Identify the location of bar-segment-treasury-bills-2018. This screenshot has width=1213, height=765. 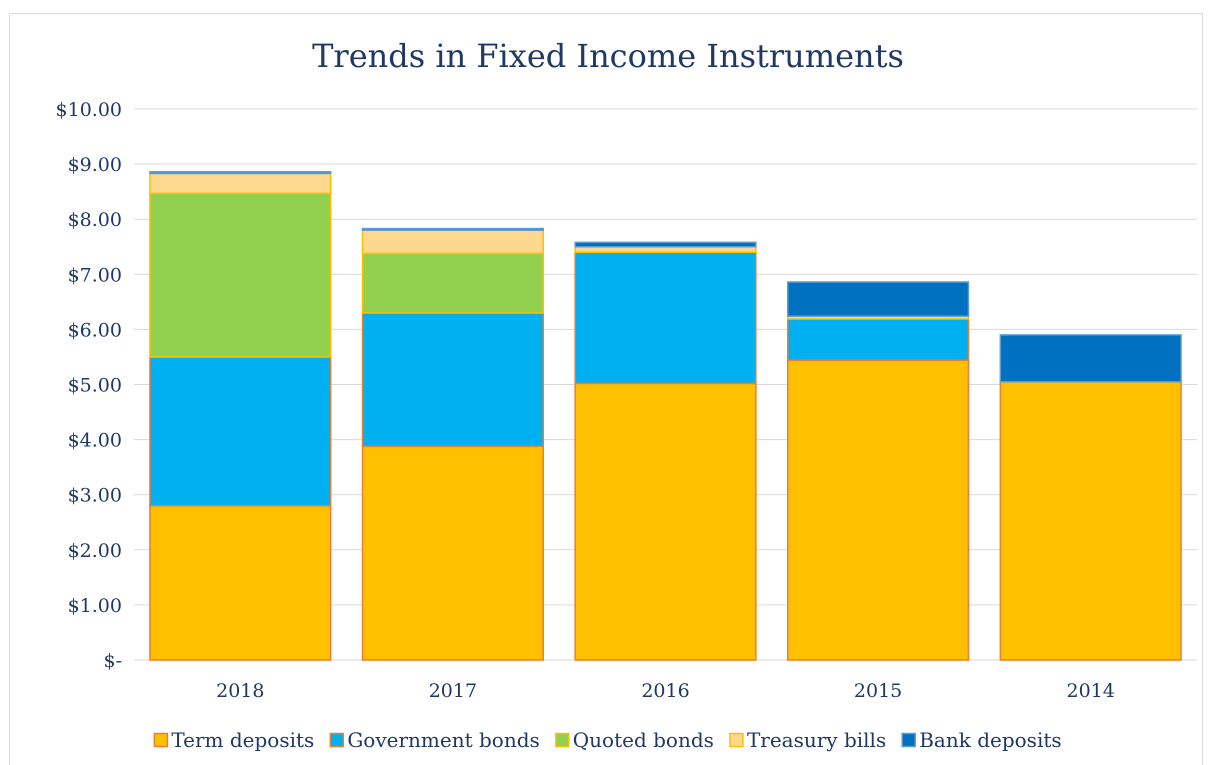
(240, 183).